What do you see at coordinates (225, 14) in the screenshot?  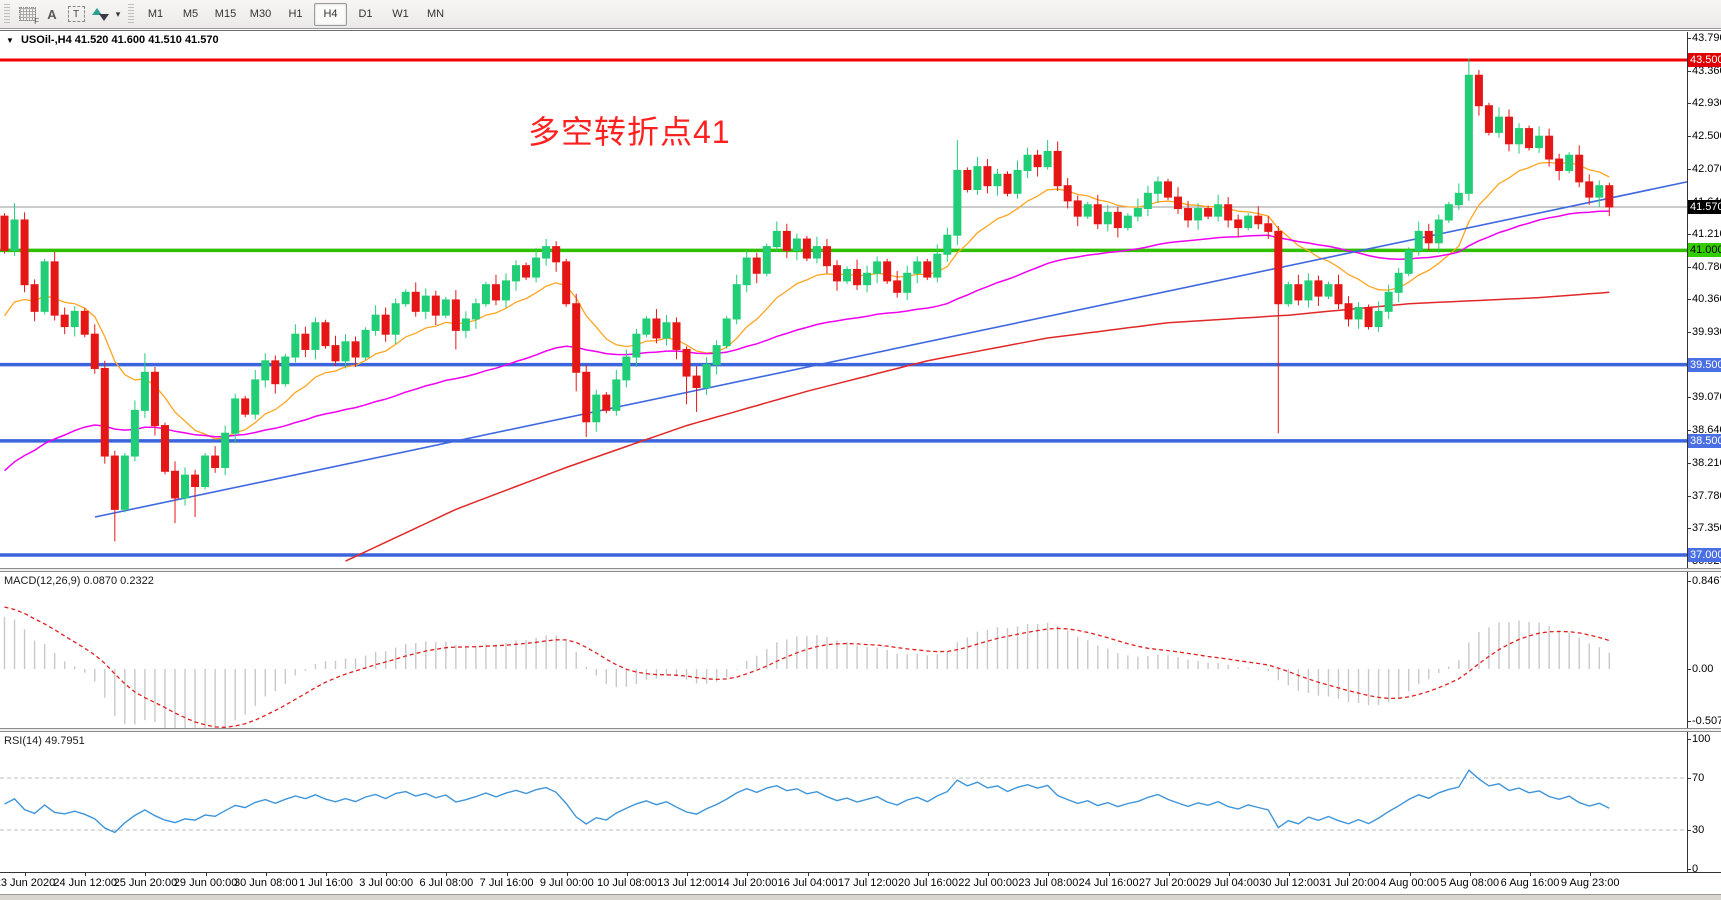 I see `timeframe-button-m15: M15` at bounding box center [225, 14].